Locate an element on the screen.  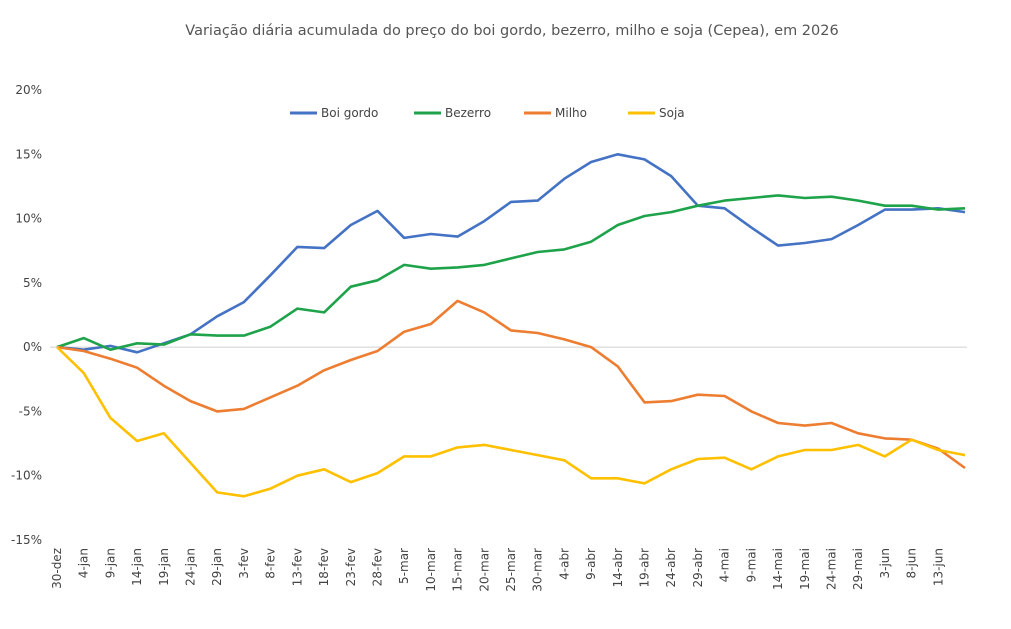
y-tick-label: -5% is located at coordinates (30, 411).